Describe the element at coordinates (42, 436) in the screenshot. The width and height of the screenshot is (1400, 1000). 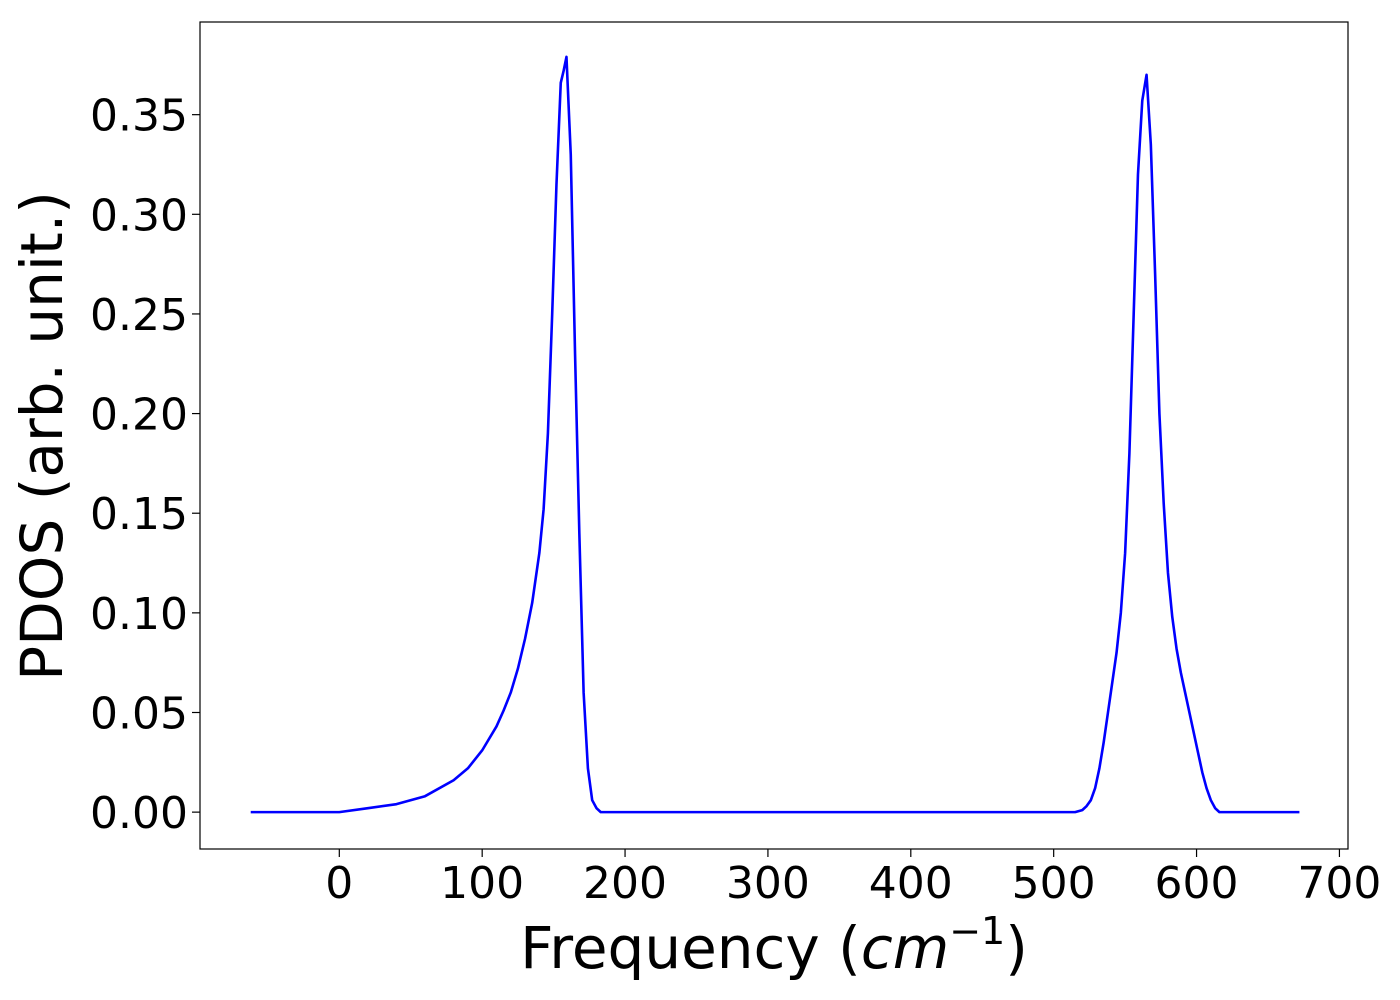
I see `y-axis-title: PDOS (arb. unit.)` at that location.